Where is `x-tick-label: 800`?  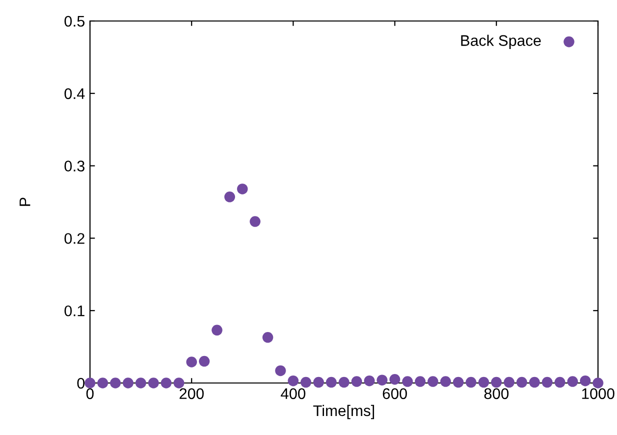
x-tick-label: 800 is located at coordinates (496, 394).